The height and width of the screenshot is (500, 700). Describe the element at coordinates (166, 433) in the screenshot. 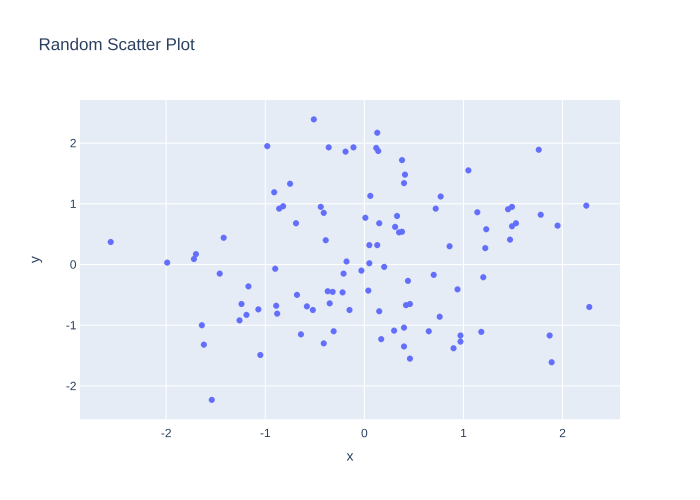

I see `x-tick-label: -2` at that location.